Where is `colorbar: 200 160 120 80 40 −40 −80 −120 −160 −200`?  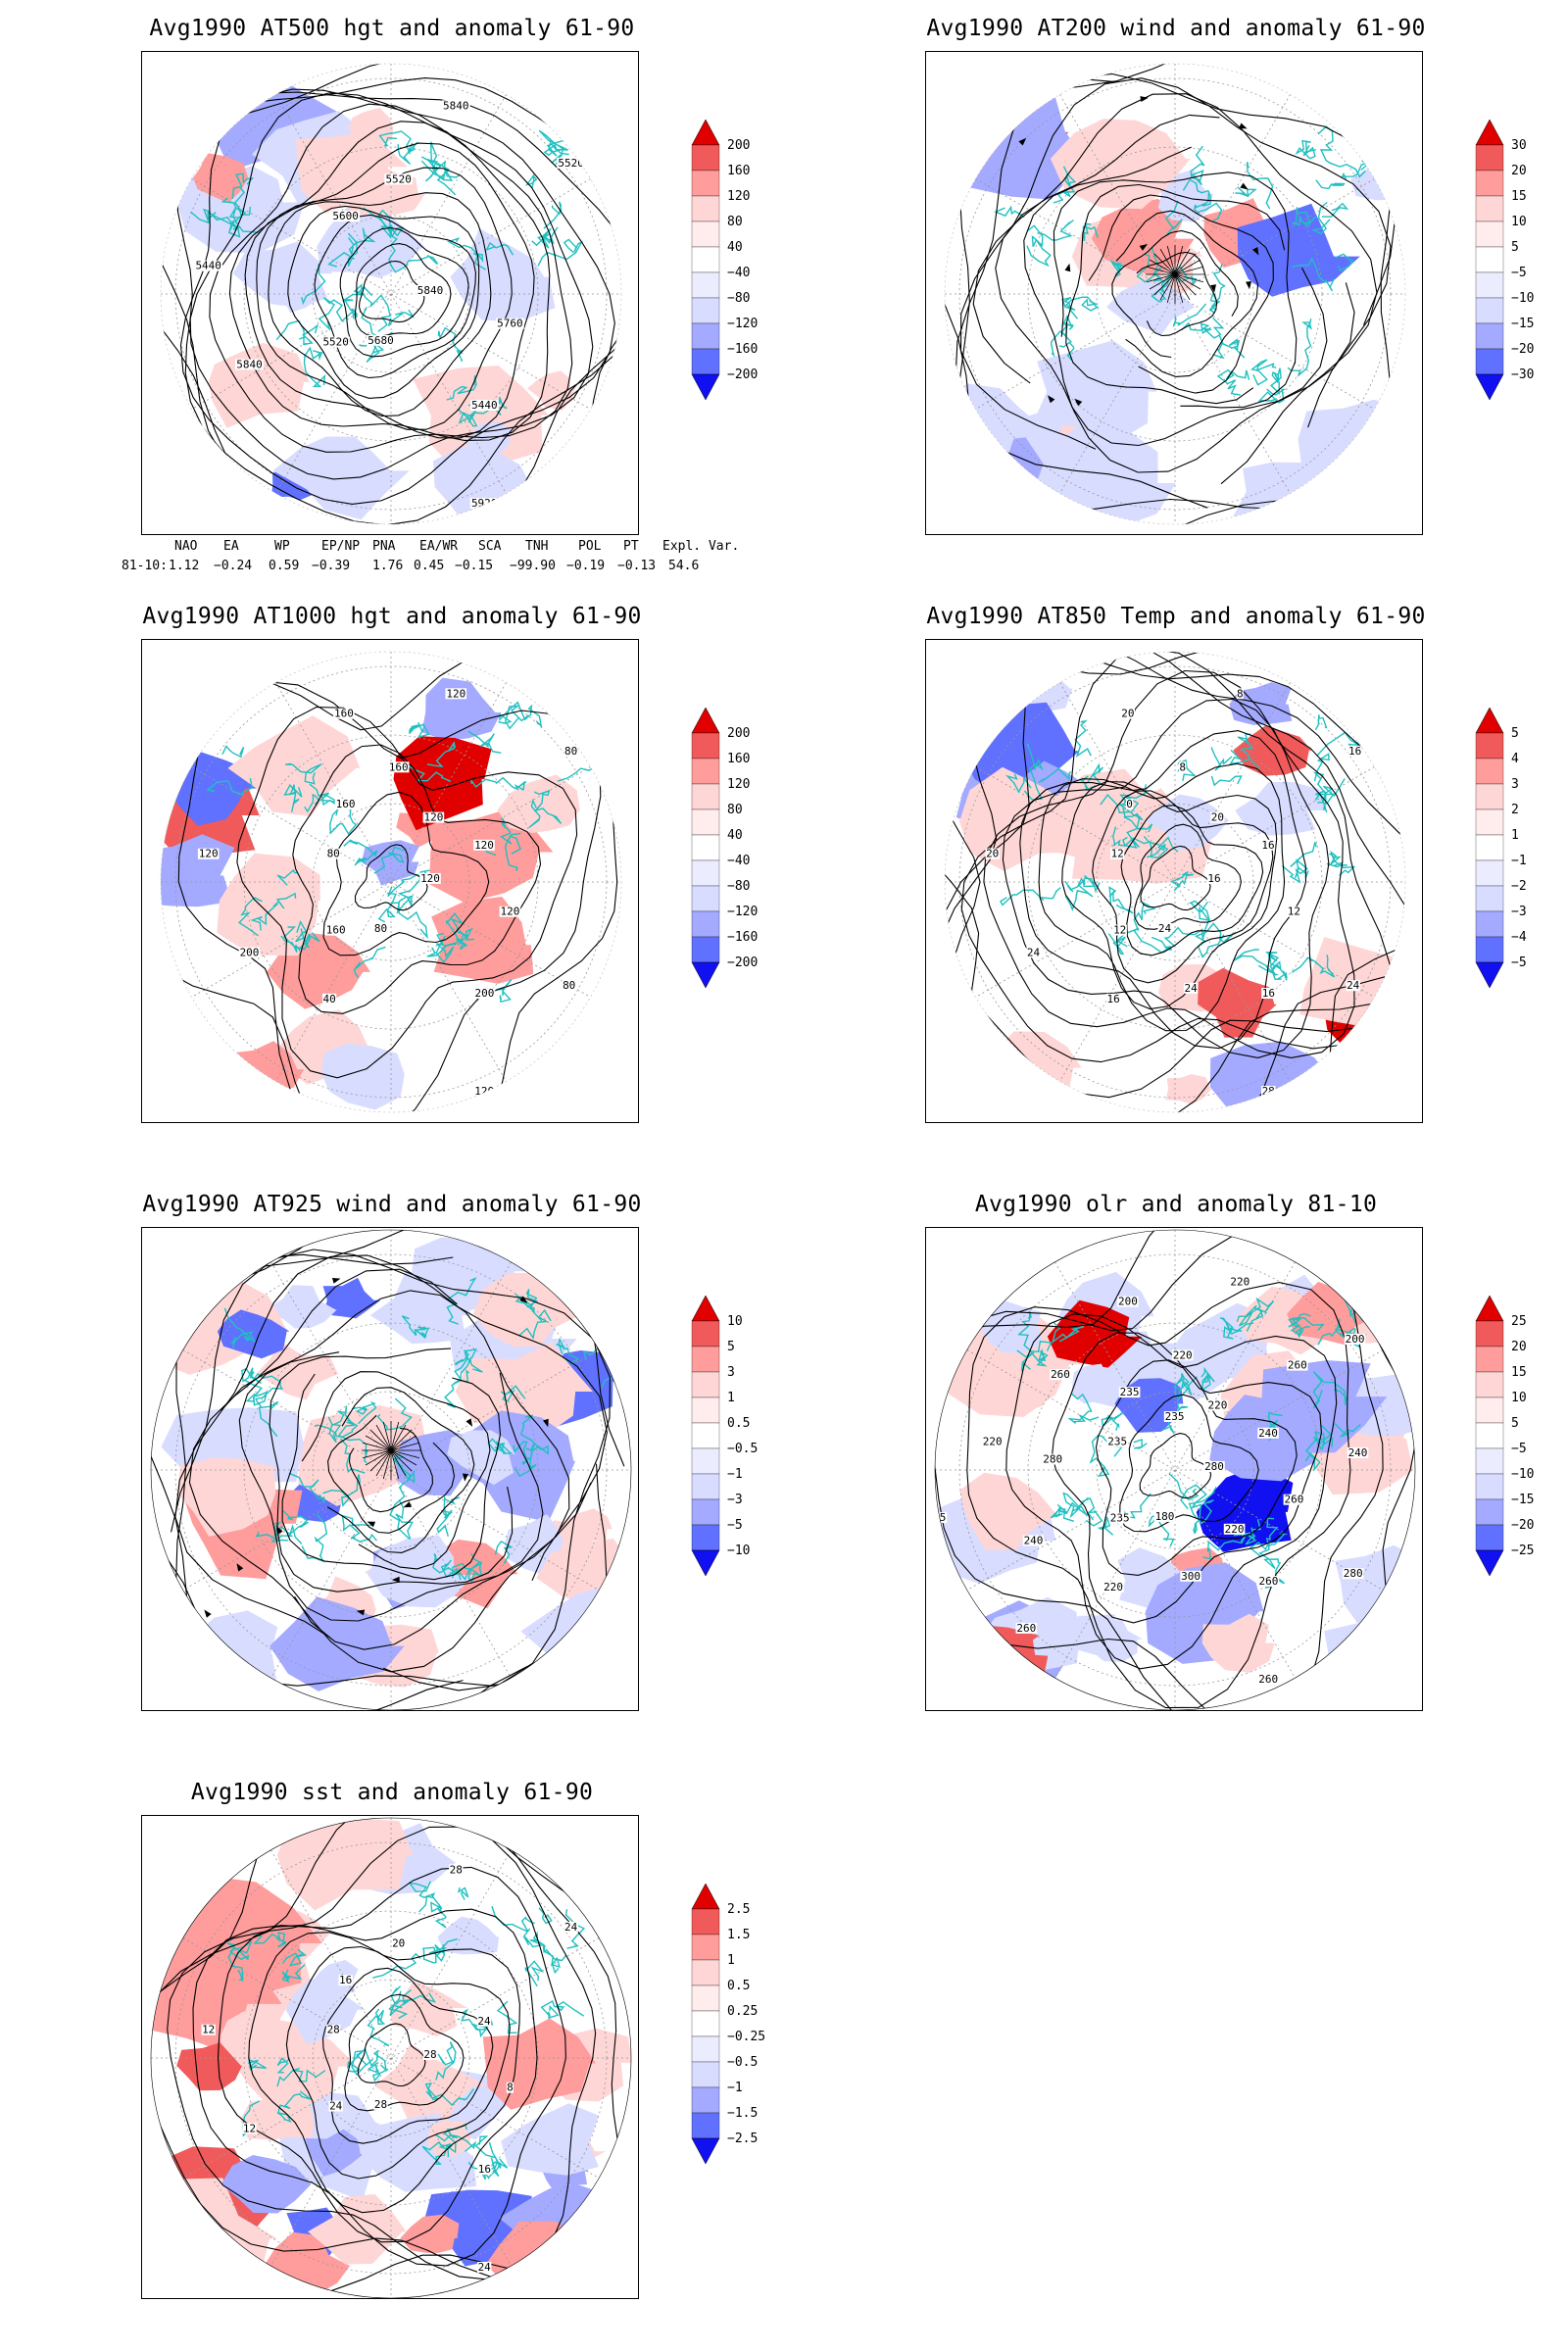 colorbar: 200 160 120 80 40 −40 −80 −120 −160 −200 is located at coordinates (735, 874).